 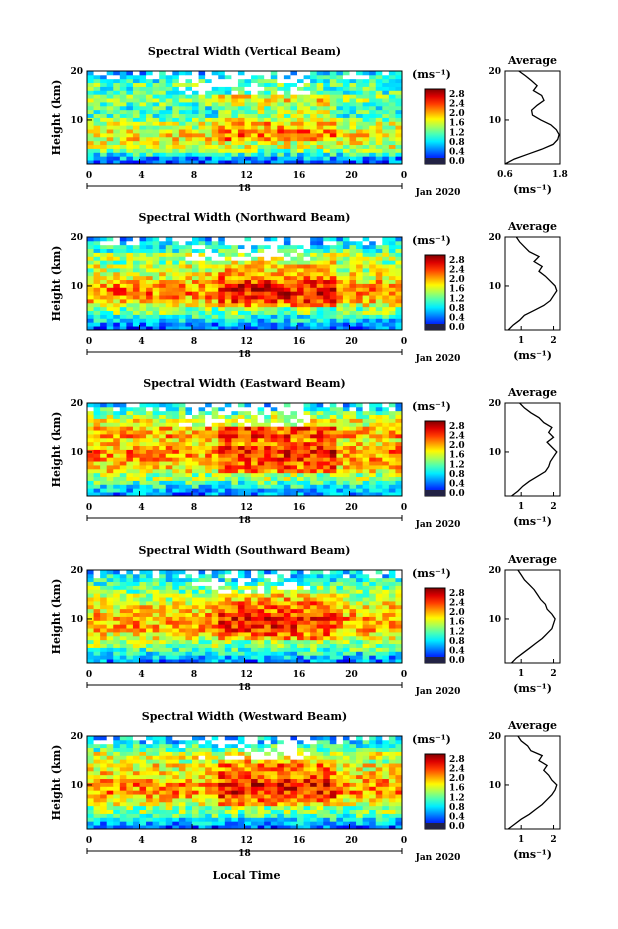 I want to click on average-frame, so click(x=532, y=449).